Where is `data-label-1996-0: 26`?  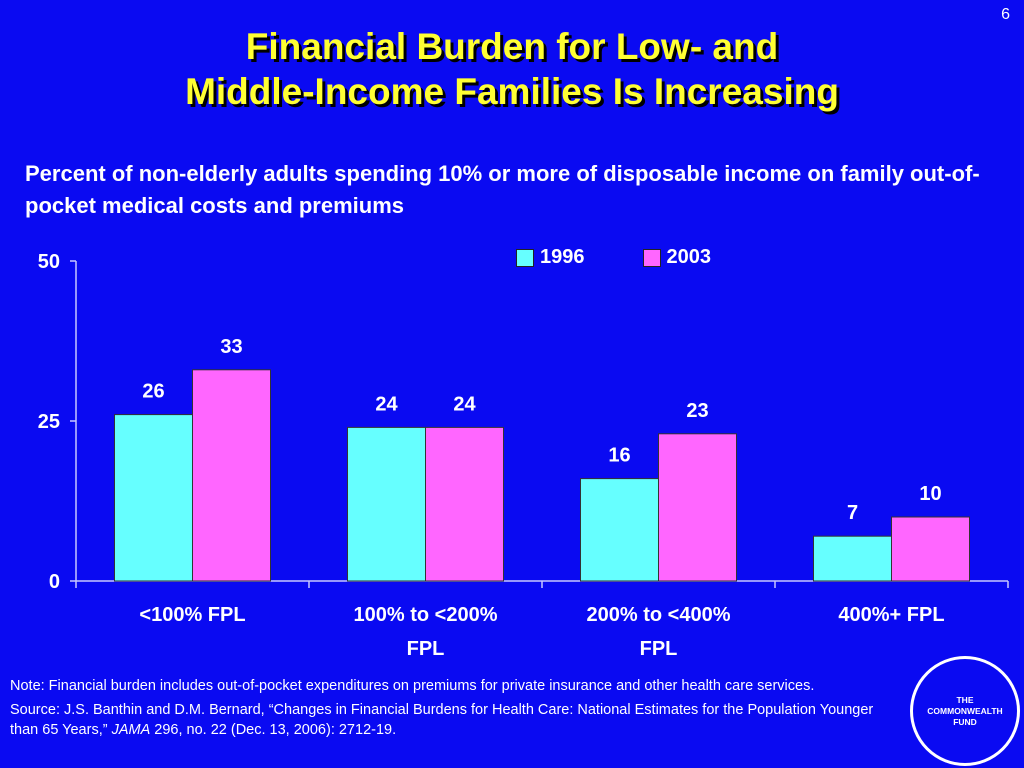
data-label-1996-0: 26 is located at coordinates (153, 392).